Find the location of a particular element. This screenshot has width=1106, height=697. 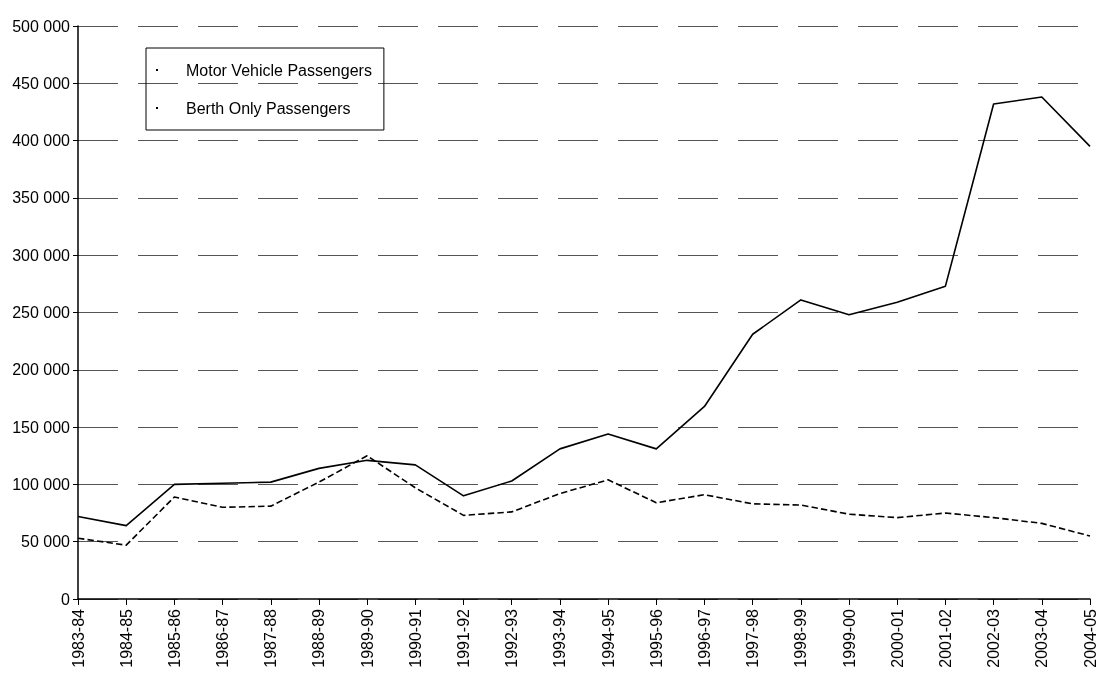

x-tick-label: 1988-89 is located at coordinates (319, 638).